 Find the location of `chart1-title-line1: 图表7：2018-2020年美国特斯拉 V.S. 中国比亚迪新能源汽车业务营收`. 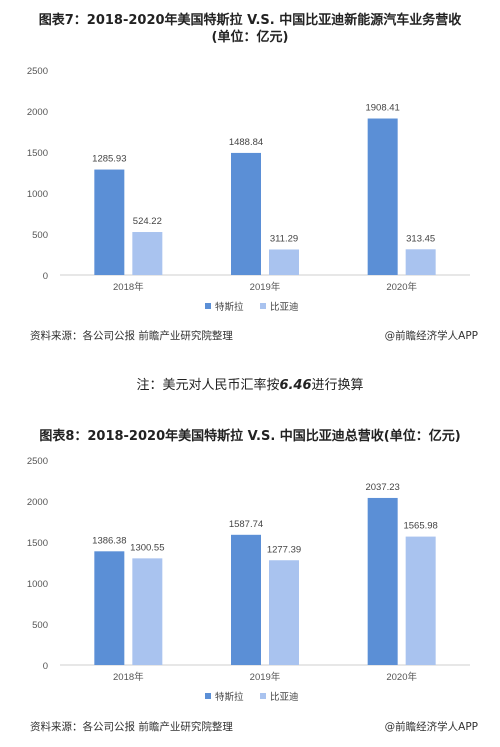

chart1-title-line1: 图表7：2018-2020年美国特斯拉 V.S. 中国比亚迪新能源汽车业务营收 is located at coordinates (250, 20).